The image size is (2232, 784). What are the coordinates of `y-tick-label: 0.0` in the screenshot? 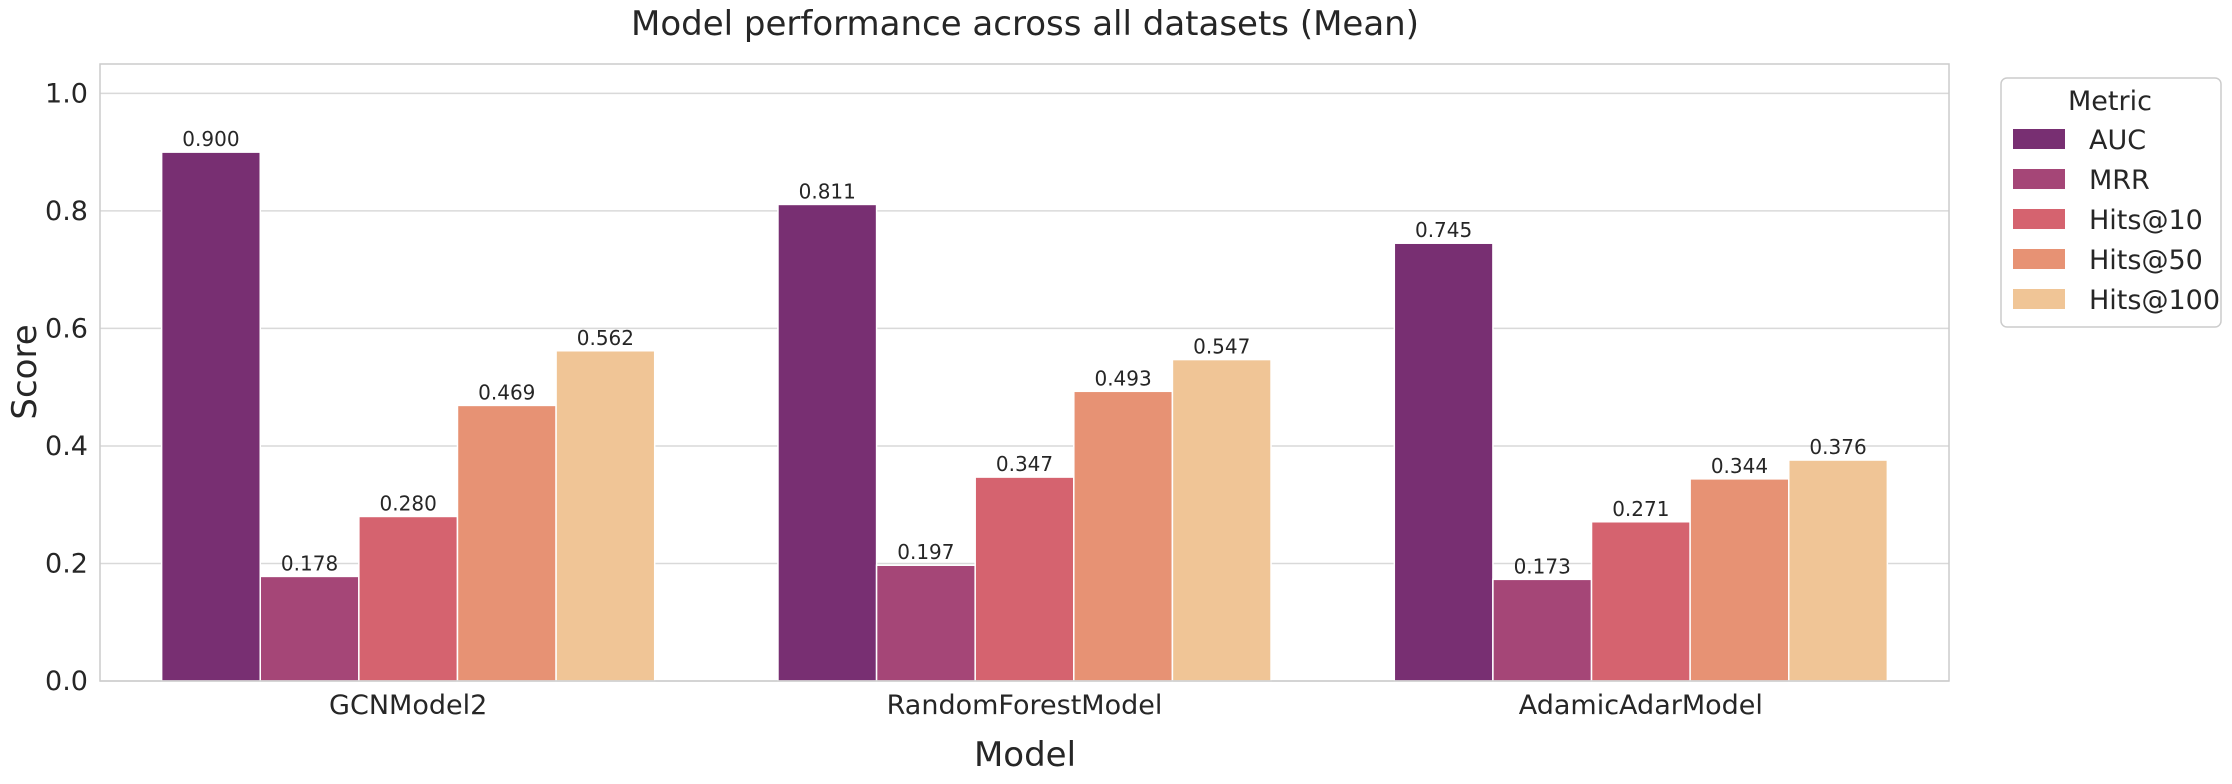 It's located at (66, 681).